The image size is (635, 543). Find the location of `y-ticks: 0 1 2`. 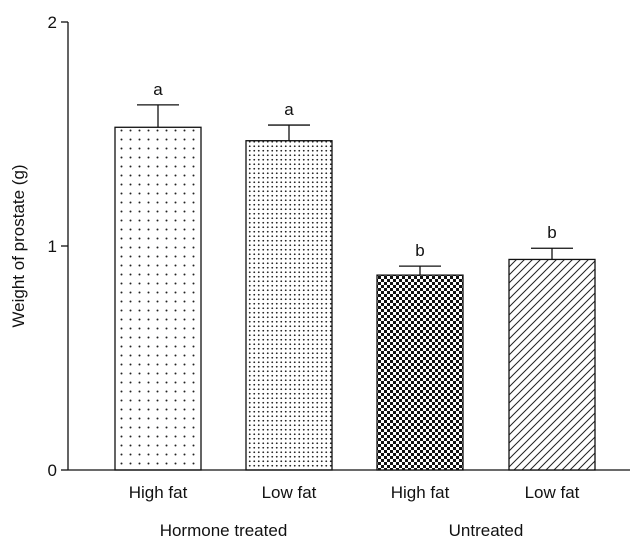

y-ticks: 0 1 2 is located at coordinates (58, 246).